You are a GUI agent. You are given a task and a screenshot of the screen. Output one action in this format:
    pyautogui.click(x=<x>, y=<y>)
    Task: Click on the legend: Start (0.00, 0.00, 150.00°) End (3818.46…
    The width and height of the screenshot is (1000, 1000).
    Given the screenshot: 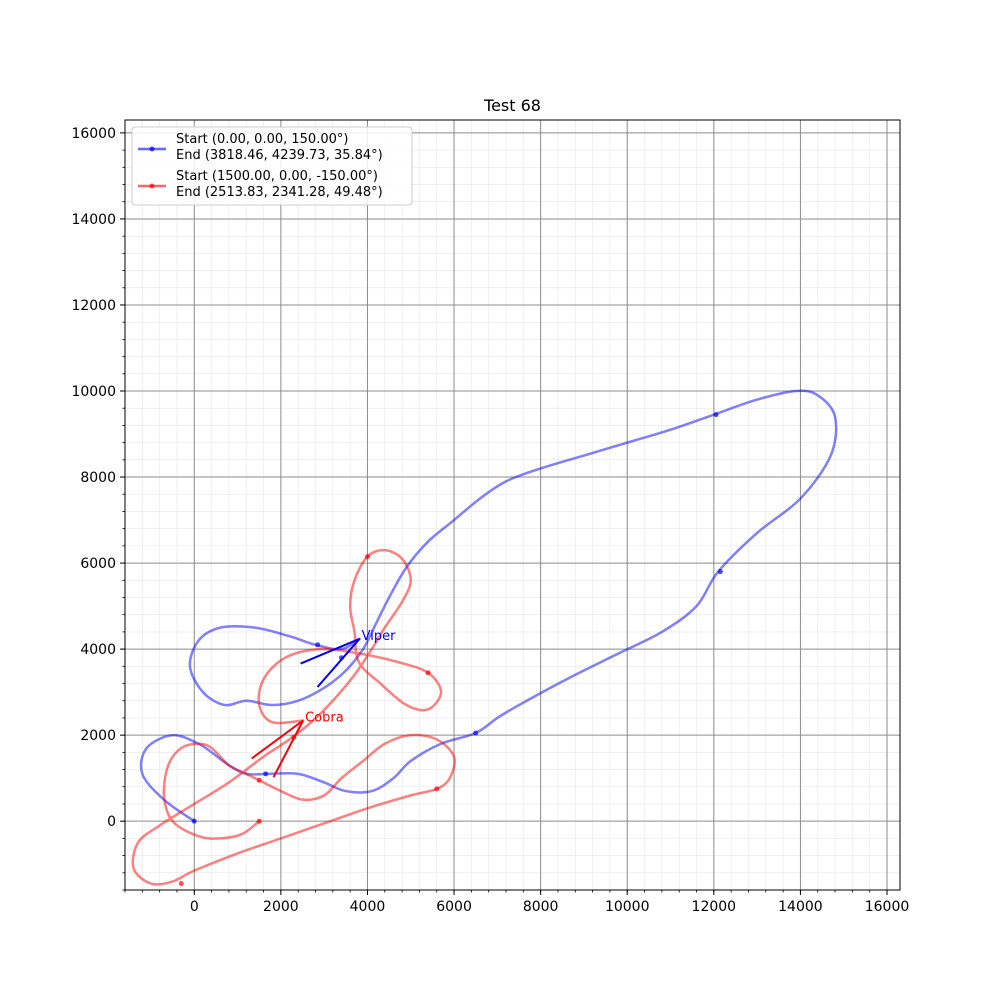 What is the action you would take?
    pyautogui.click(x=272, y=166)
    